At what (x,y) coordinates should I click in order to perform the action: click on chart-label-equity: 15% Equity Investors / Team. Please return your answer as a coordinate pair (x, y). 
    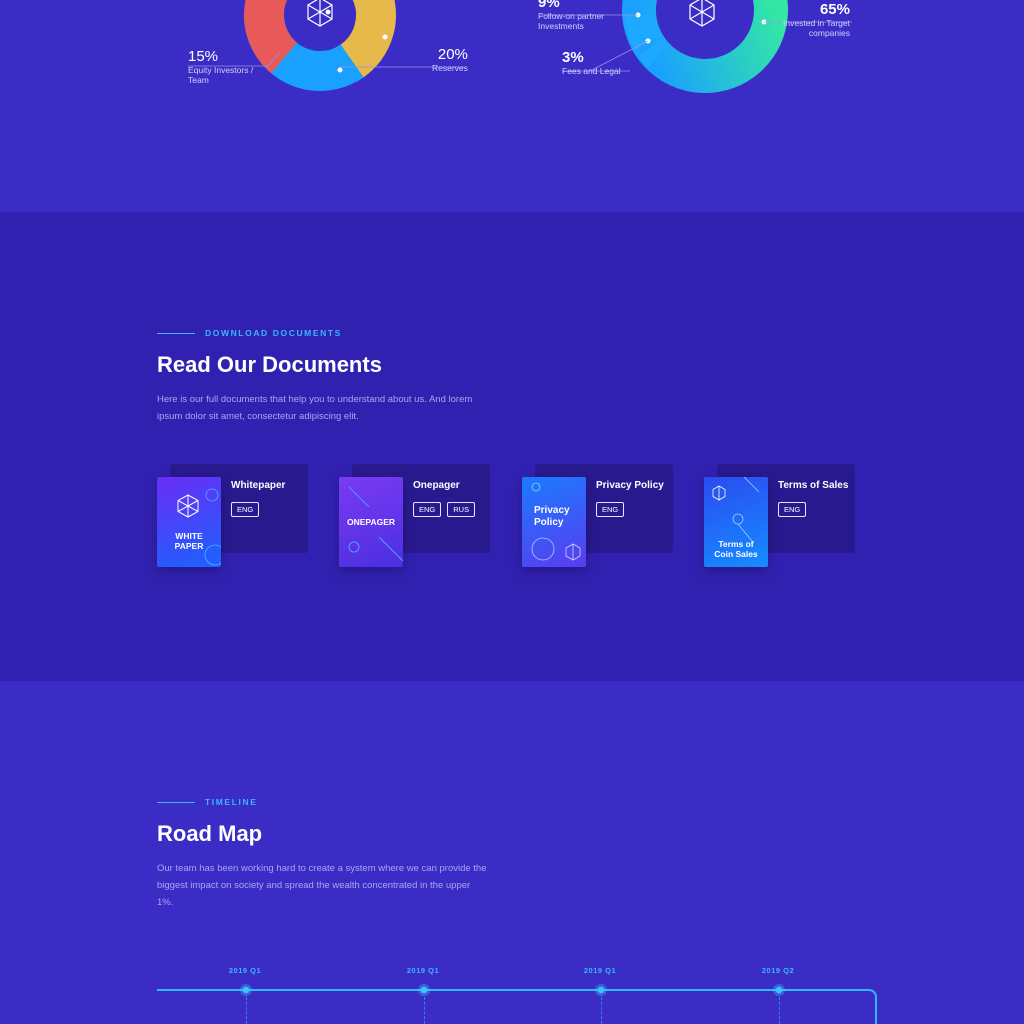
    Looking at the image, I should click on (223, 66).